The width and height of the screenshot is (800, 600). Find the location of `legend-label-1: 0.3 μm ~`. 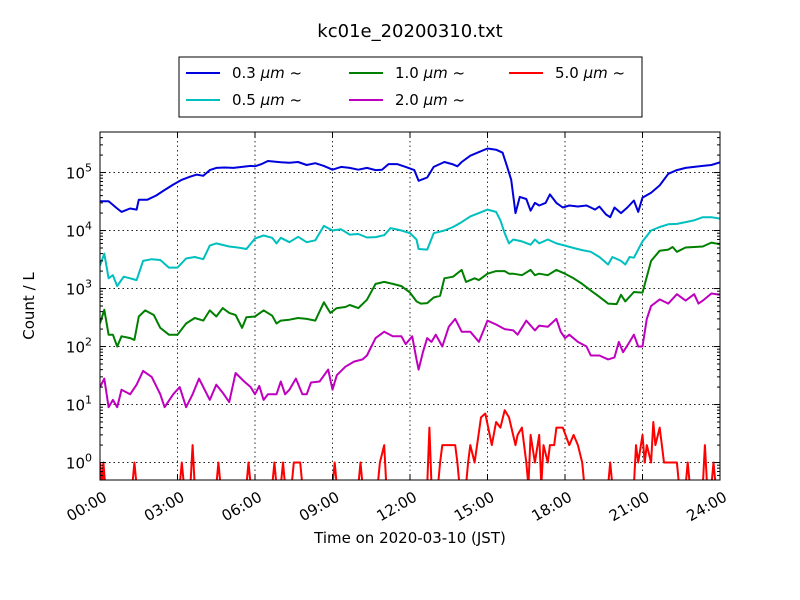

legend-label-1: 0.3 μm ~ is located at coordinates (267, 73).